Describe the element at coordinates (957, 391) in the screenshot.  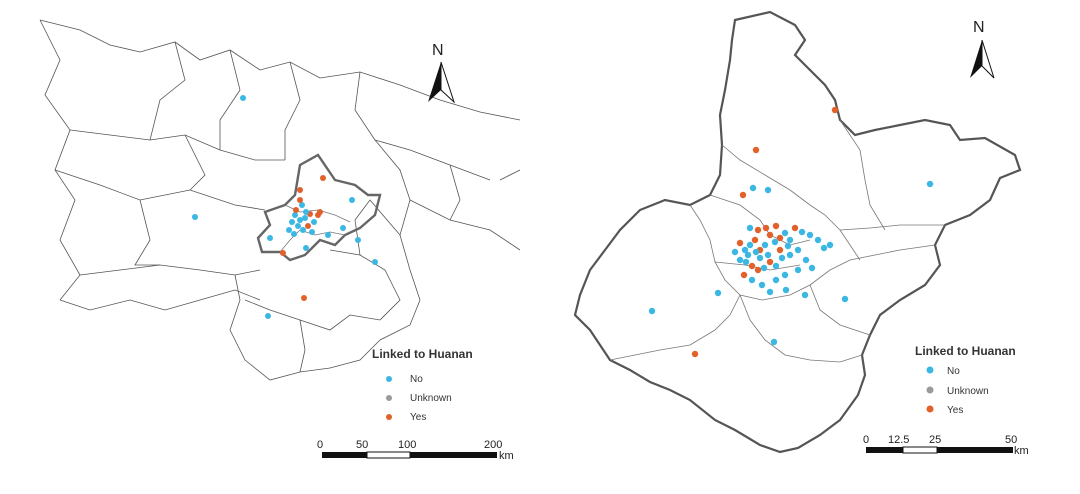
I see `legend-item-unknown: Unknown` at that location.